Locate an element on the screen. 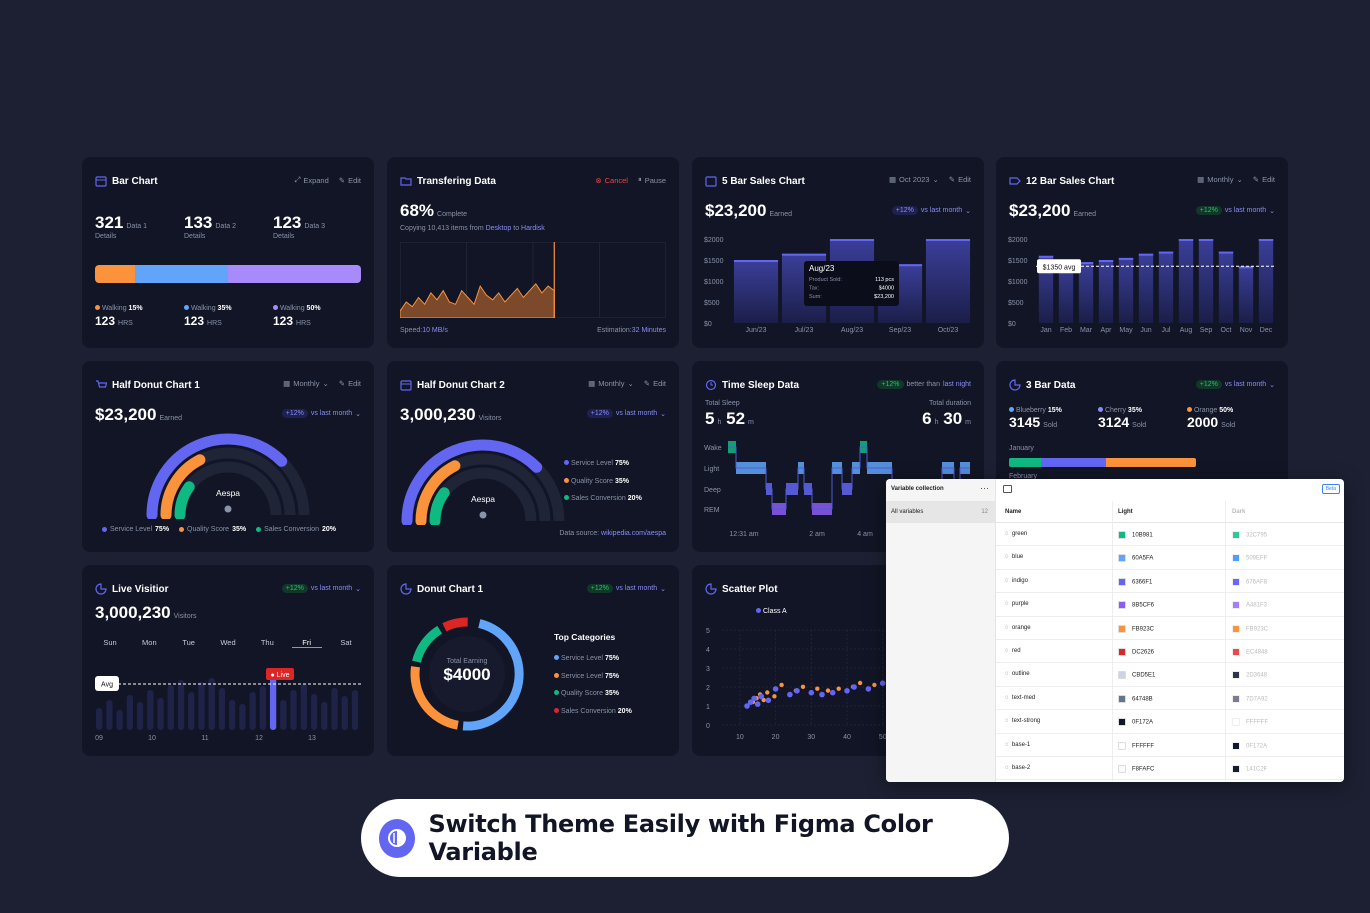  variable-name: ◌ base-2 is located at coordinates (1018, 768).